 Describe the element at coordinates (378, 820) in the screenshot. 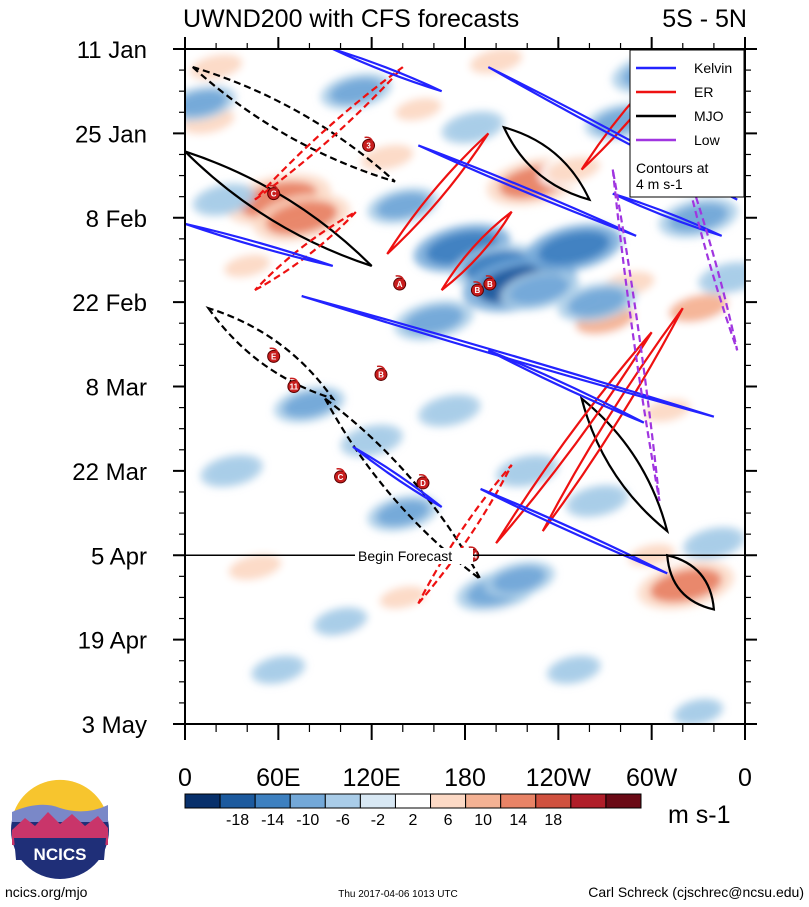

I see `colorbar-label: -2` at that location.